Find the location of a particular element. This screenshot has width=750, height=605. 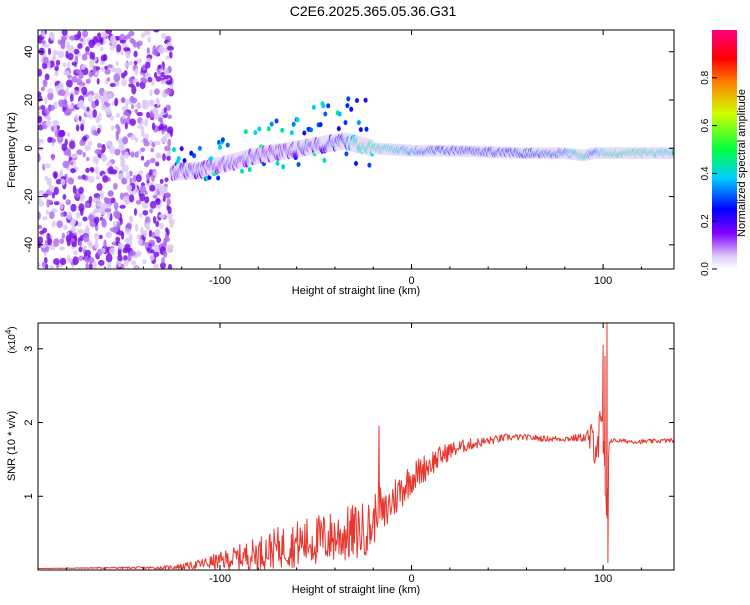

snr-y-tick-label: 2 is located at coordinates (29, 422).